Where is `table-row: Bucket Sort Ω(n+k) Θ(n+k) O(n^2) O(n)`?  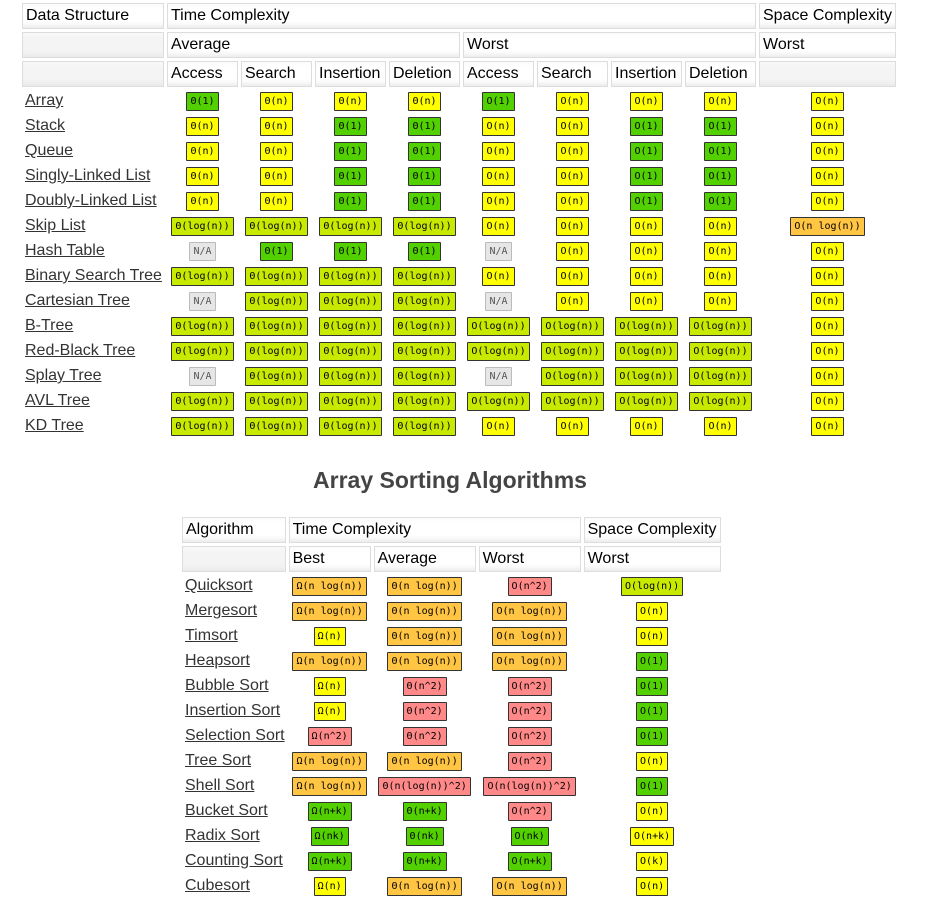 table-row: Bucket Sort Ω(n+k) Θ(n+k) O(n^2) O(n) is located at coordinates (451, 811).